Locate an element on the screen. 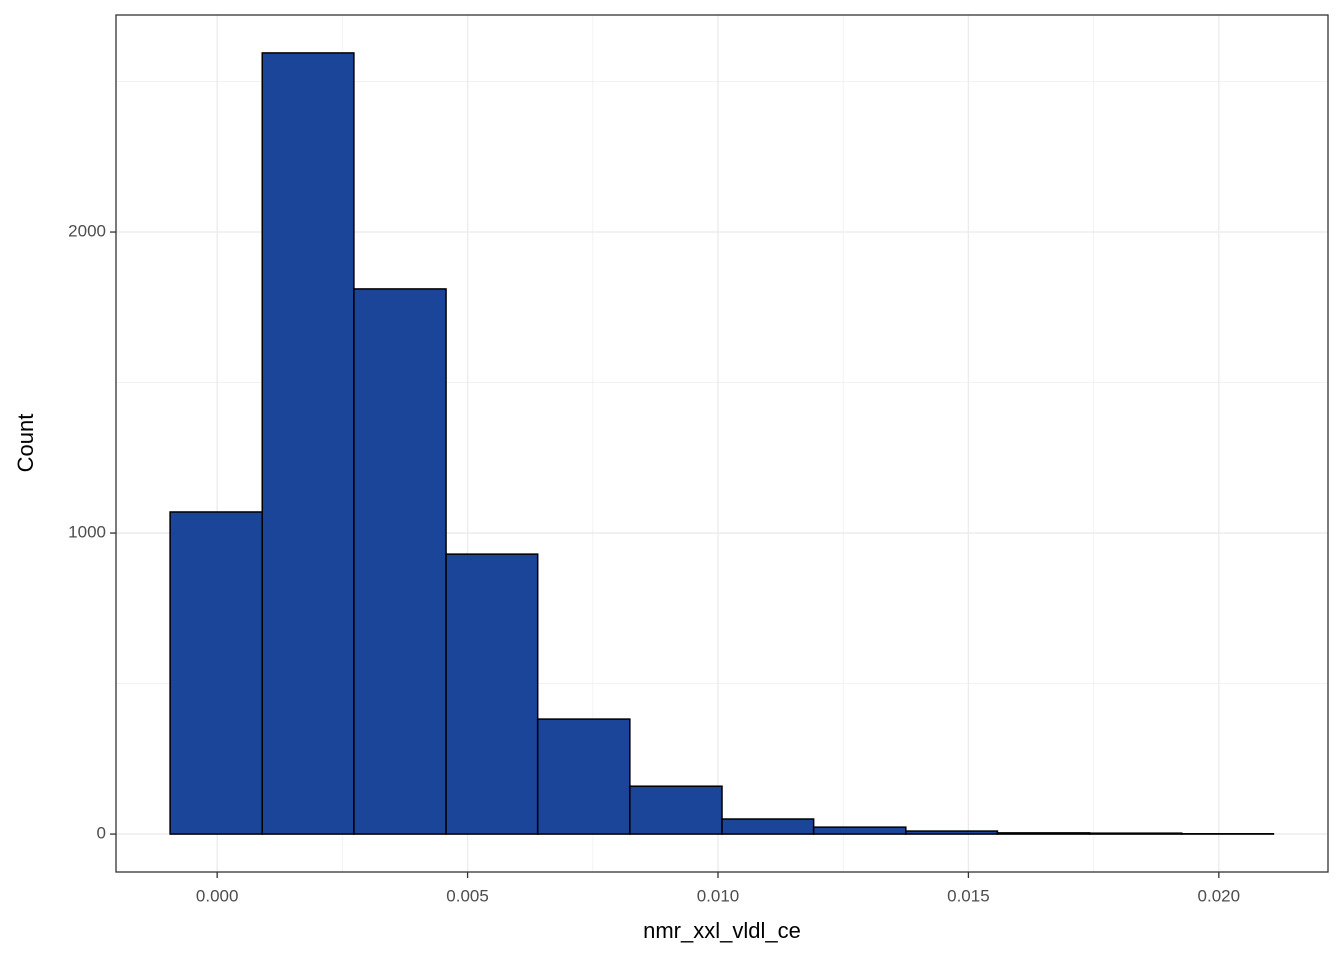 The image size is (1344, 960). y-axis-title: Count is located at coordinates (25, 443).